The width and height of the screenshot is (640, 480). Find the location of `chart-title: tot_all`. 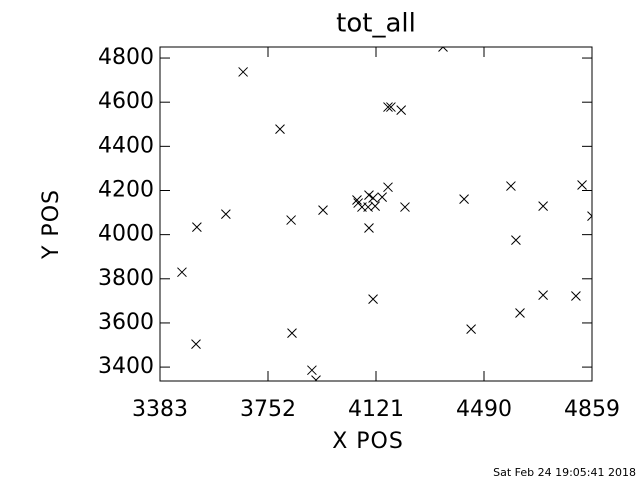

chart-title: tot_all is located at coordinates (376, 24).